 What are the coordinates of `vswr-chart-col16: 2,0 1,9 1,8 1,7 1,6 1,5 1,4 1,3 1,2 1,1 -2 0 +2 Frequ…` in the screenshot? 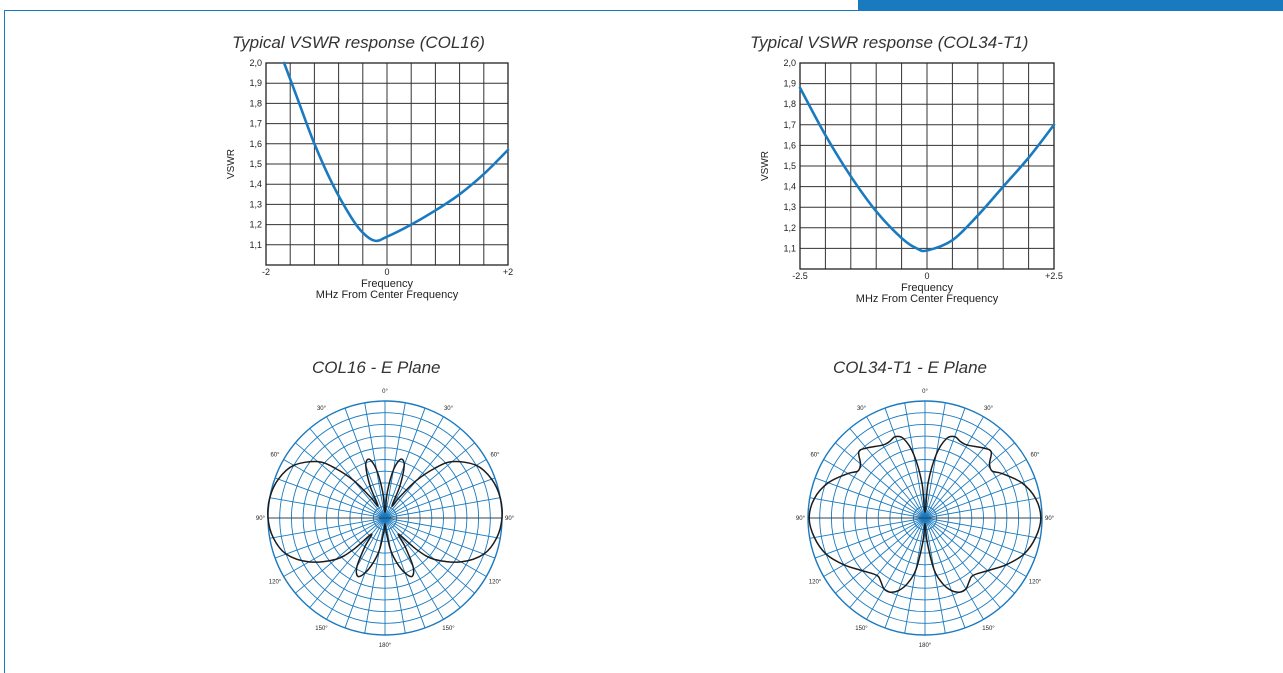 It's located at (369, 179).